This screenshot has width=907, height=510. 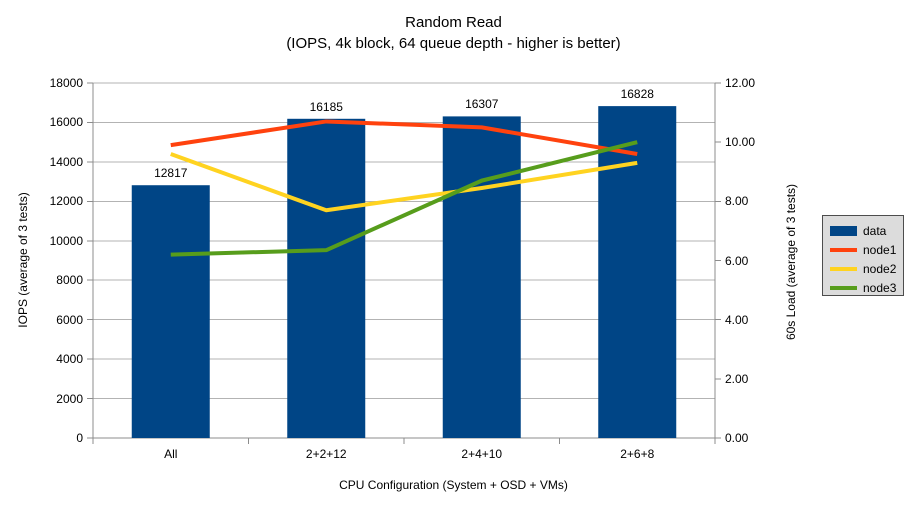 I want to click on y-axis-tick-label-left: 4000, so click(x=69, y=359).